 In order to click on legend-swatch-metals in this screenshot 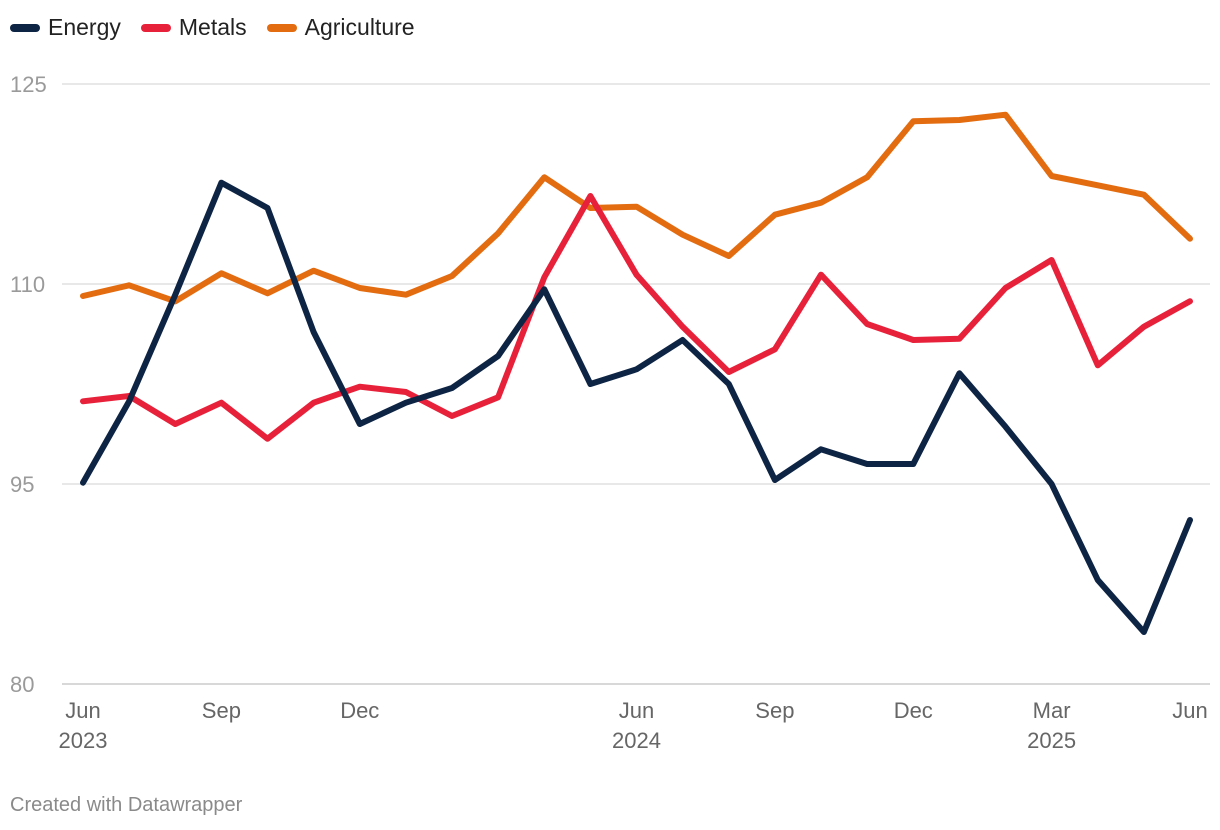, I will do `click(155, 27)`.